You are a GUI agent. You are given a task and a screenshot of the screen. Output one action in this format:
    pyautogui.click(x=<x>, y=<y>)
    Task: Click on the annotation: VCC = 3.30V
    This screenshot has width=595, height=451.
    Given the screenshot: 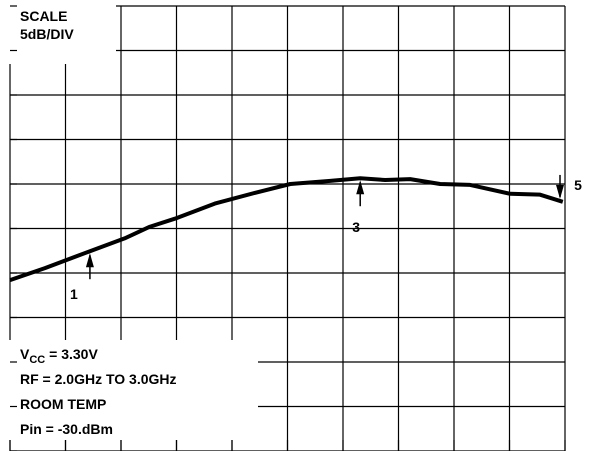 What is the action you would take?
    pyautogui.click(x=59, y=356)
    